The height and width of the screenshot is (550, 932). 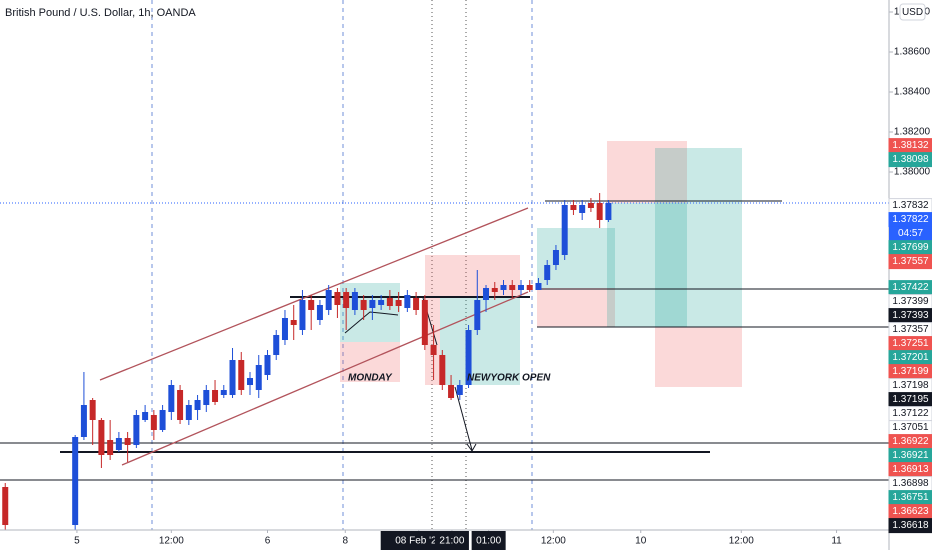 I want to click on price-badge-label: 1.37198, so click(x=910, y=385).